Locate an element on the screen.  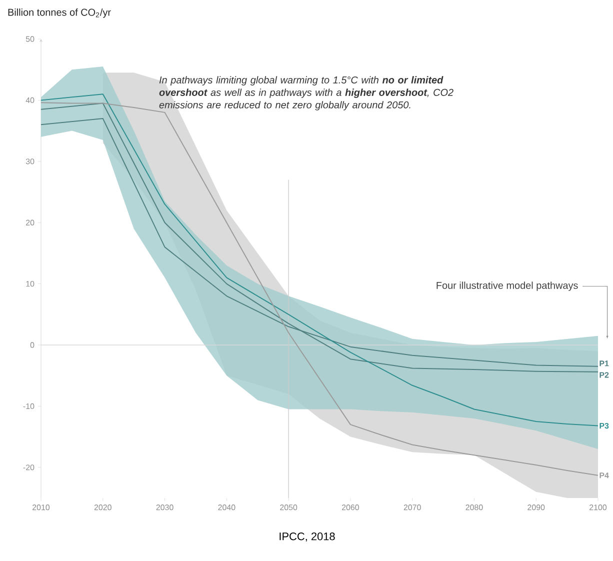
text: In pathways limiting global warming to 1.5°C with no or limited overshoot as well as in pathways with a higher overshoot, CO2 emissions are reduced to net zero globally around 2050. is located at coordinates (306, 93).